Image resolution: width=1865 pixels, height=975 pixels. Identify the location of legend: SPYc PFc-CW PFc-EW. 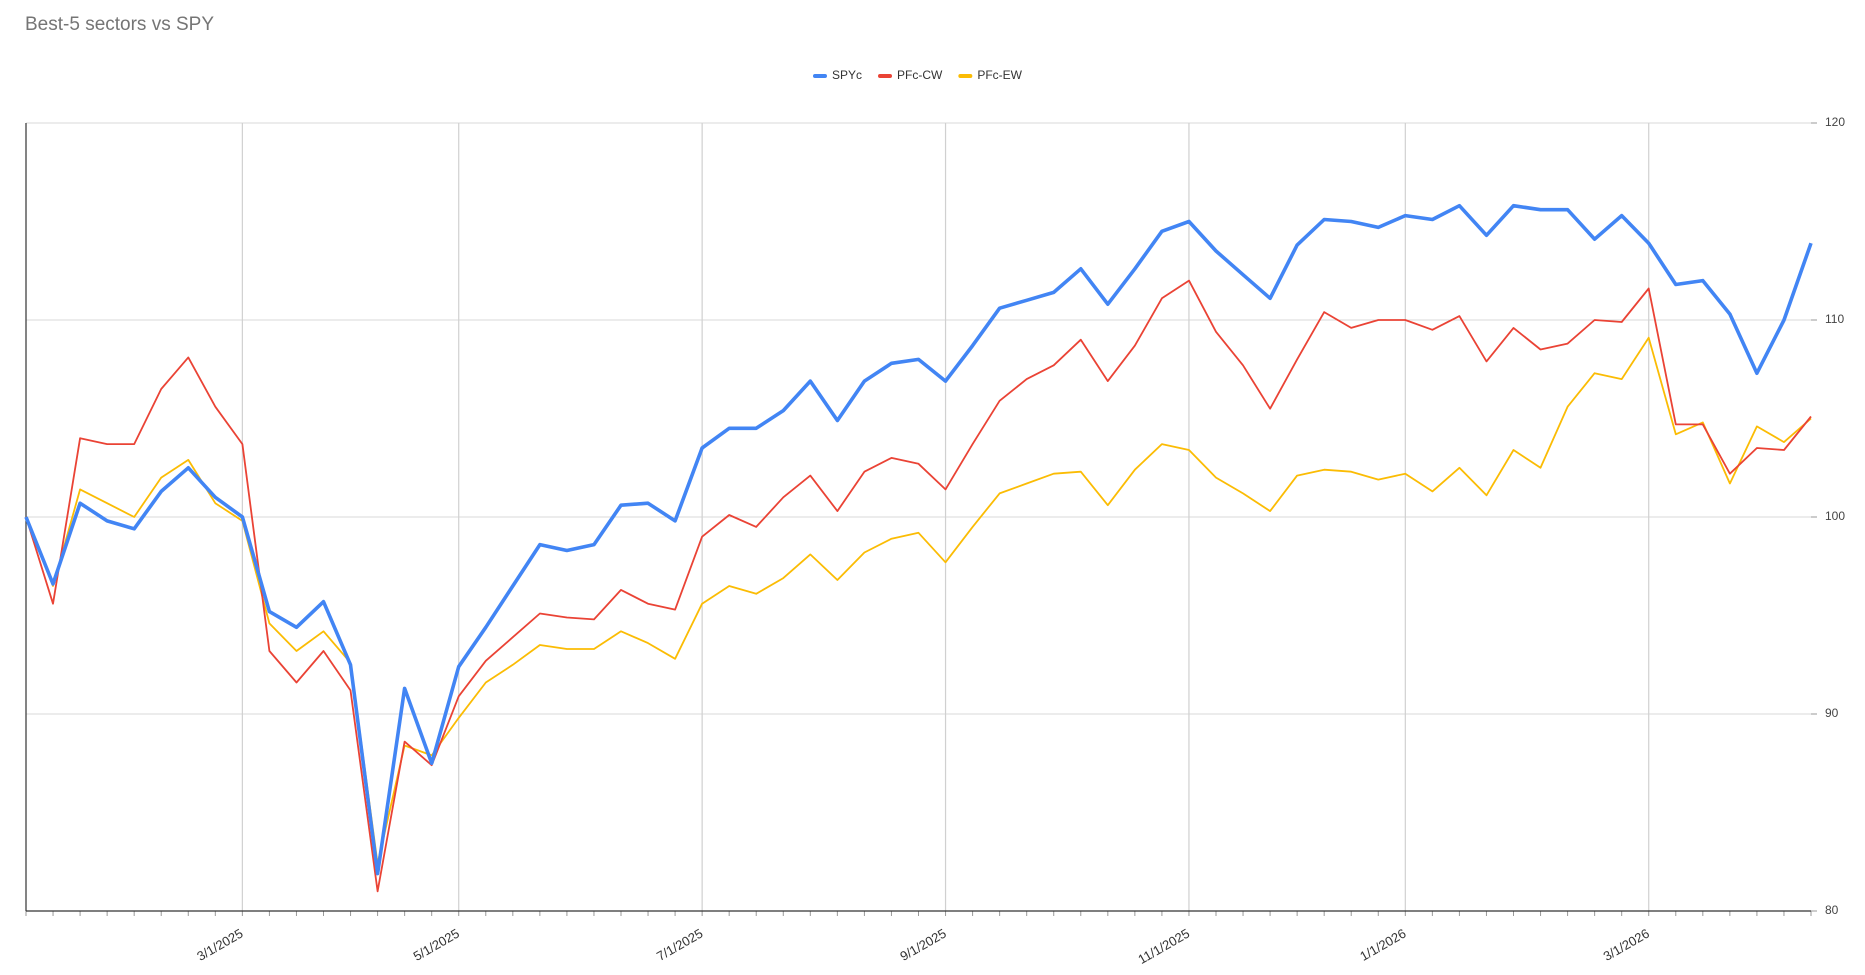
(917, 75).